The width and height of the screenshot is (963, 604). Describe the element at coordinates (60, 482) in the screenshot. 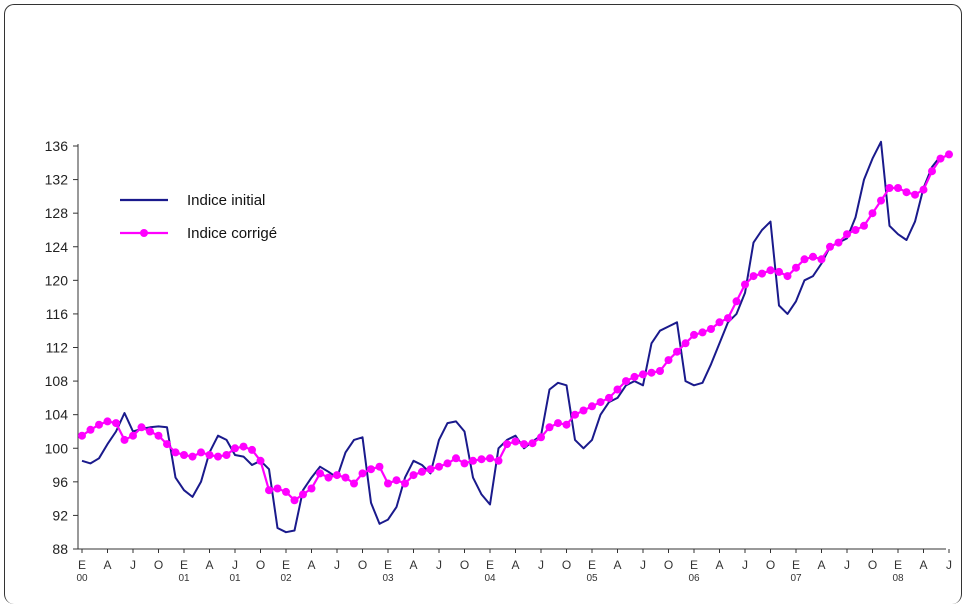

I see `y-tick-label: 96` at that location.